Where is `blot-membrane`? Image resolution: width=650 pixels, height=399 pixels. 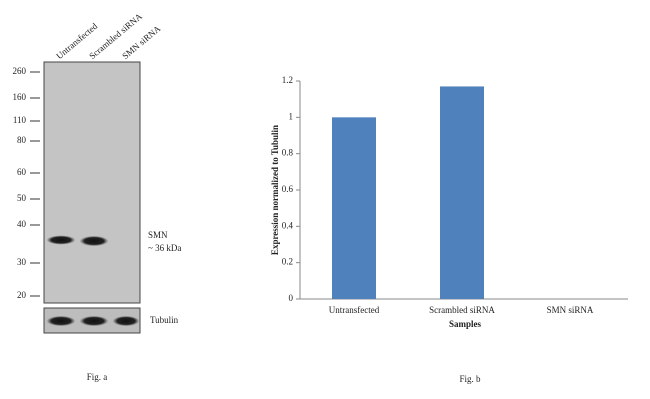
blot-membrane is located at coordinates (92, 182).